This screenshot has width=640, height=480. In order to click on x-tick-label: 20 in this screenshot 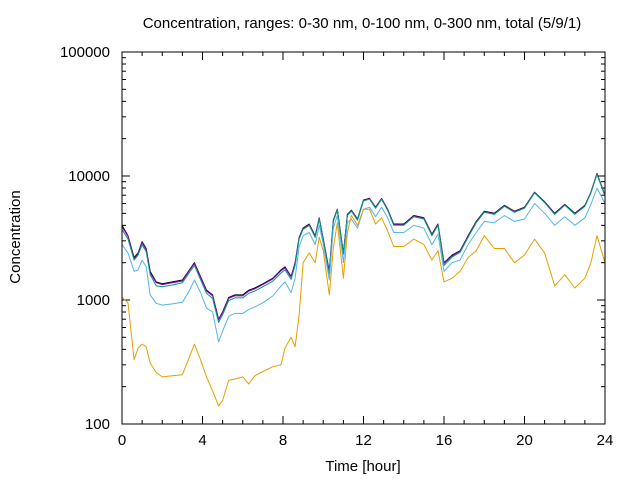, I will do `click(524, 440)`.